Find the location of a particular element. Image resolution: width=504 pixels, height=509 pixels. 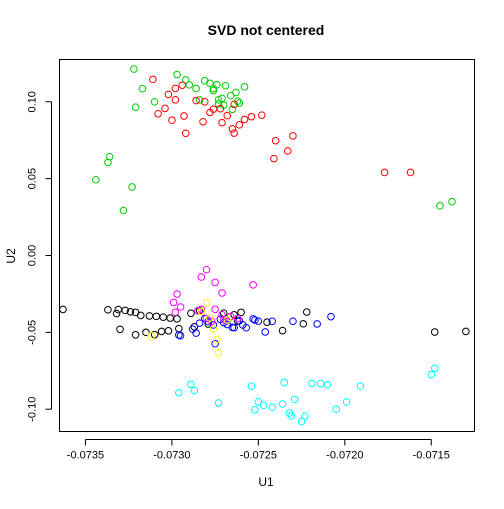

x-axis-label: U1 is located at coordinates (266, 482).